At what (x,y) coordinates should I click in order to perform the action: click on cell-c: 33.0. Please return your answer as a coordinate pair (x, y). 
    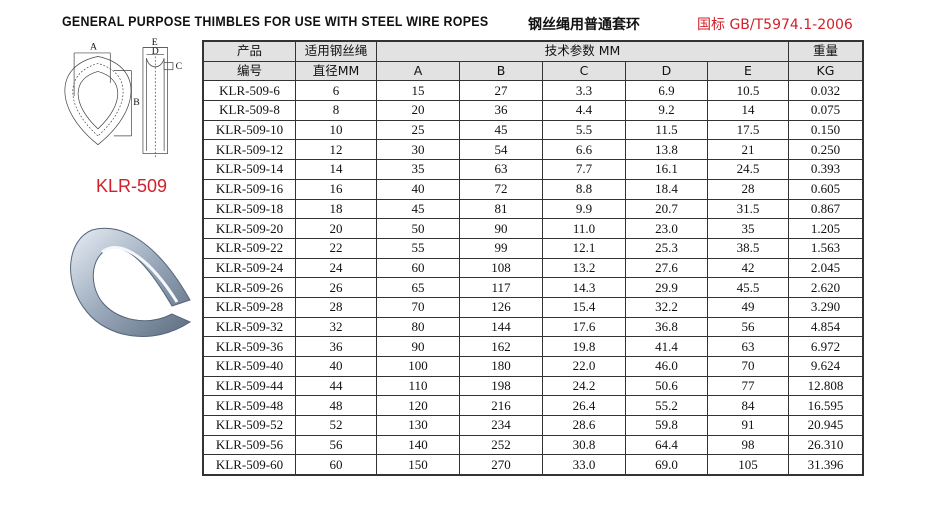
    Looking at the image, I should click on (584, 465).